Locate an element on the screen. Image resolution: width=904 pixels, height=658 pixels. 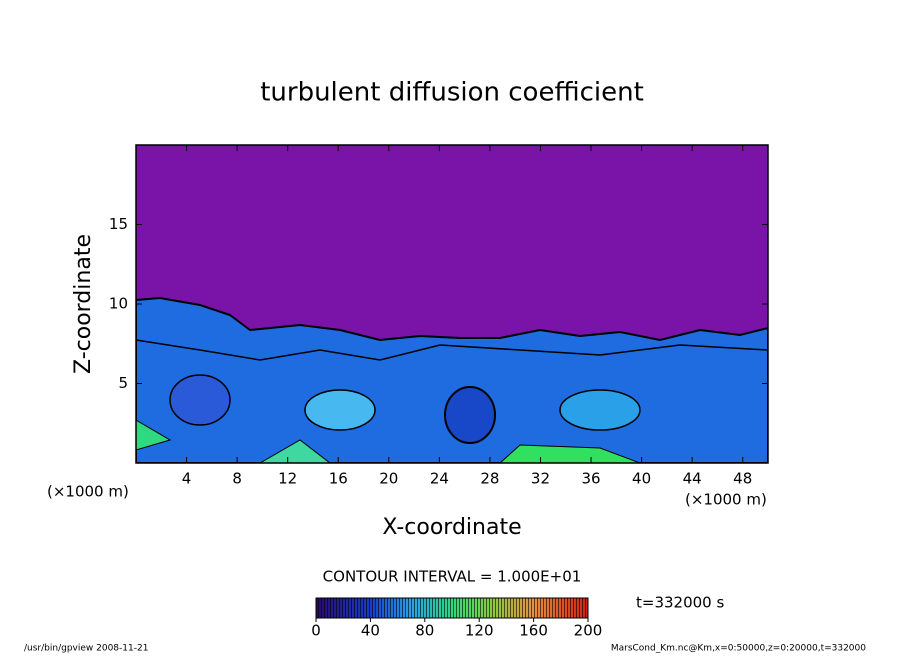
x-tick-label: 20 is located at coordinates (388, 479).